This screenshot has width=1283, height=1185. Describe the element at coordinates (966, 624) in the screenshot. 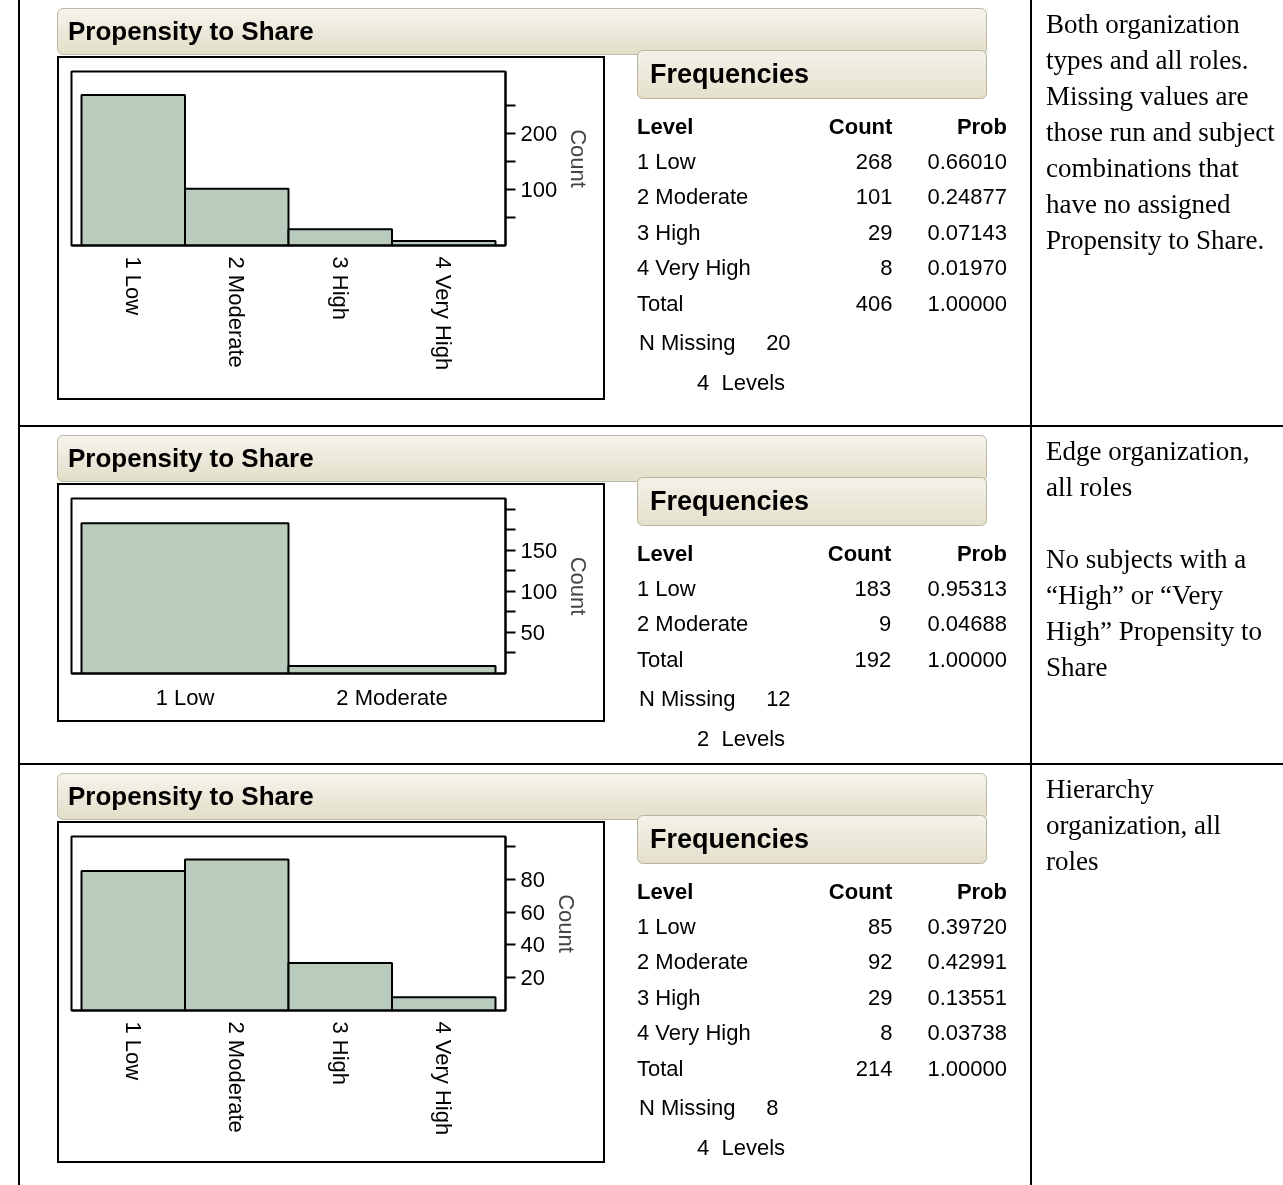

I see `text: 0.04688` at that location.